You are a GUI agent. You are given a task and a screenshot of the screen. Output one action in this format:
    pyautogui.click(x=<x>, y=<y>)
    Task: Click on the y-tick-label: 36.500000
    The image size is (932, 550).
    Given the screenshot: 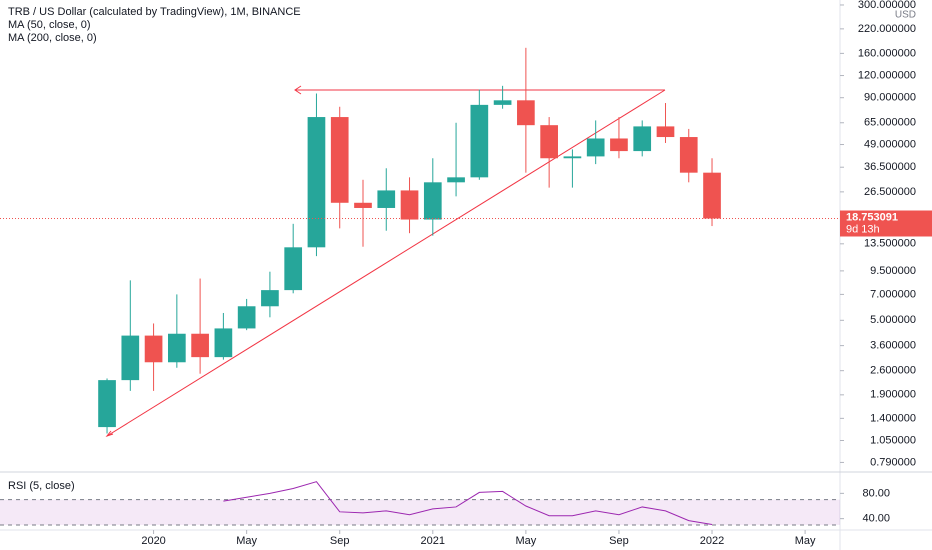 What is the action you would take?
    pyautogui.click(x=890, y=167)
    